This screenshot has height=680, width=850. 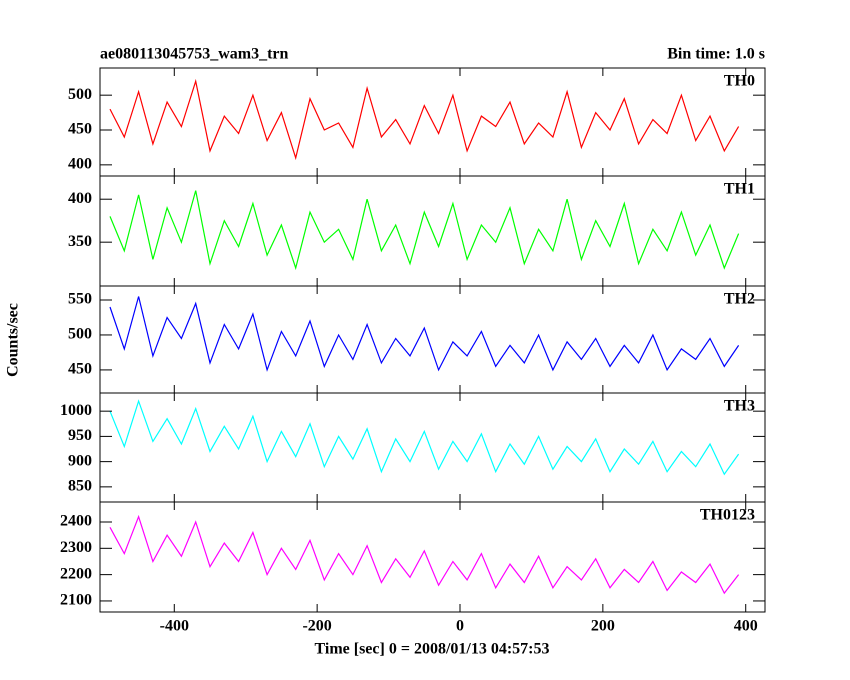 What do you see at coordinates (746, 626) in the screenshot?
I see `x-tick-label: 400` at bounding box center [746, 626].